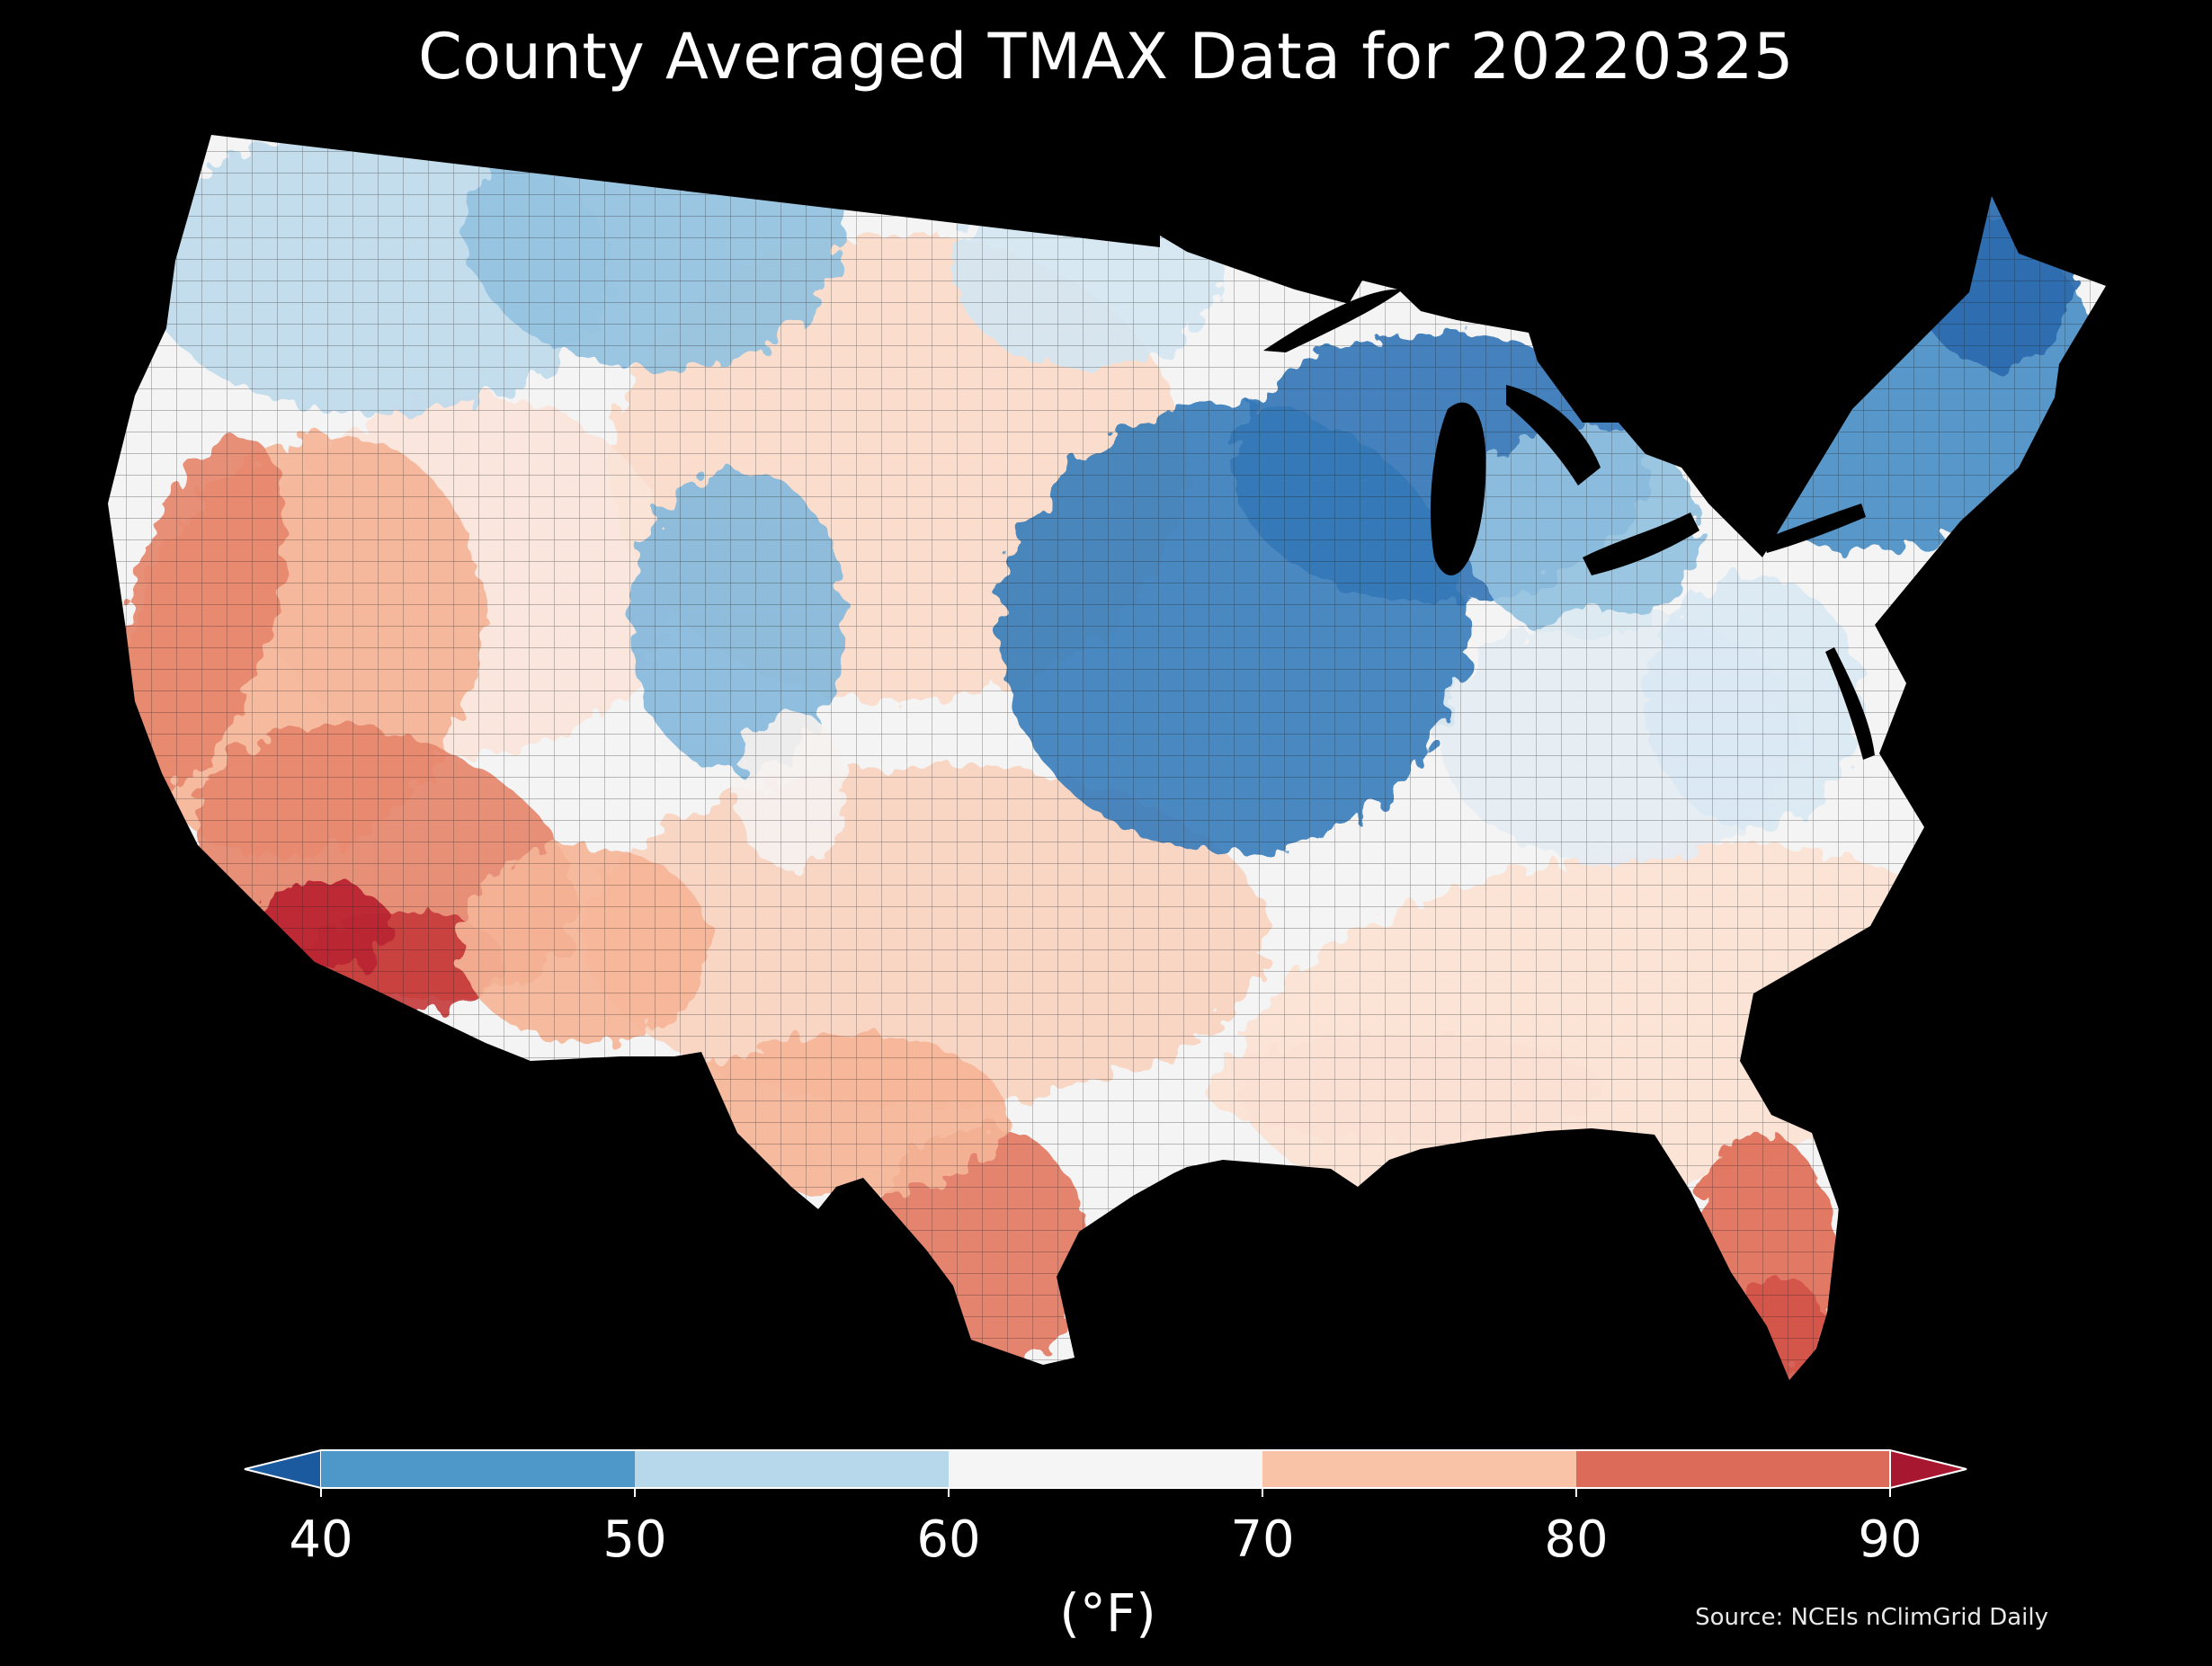 This screenshot has height=1666, width=2212. I want to click on colorbar-tick-label: 70, so click(1262, 1540).